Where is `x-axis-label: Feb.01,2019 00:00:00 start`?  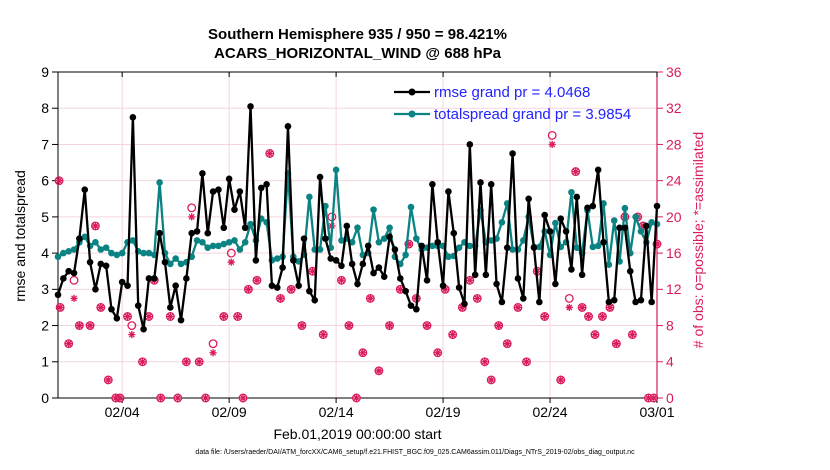 x-axis-label: Feb.01,2019 00:00:00 start is located at coordinates (357, 434).